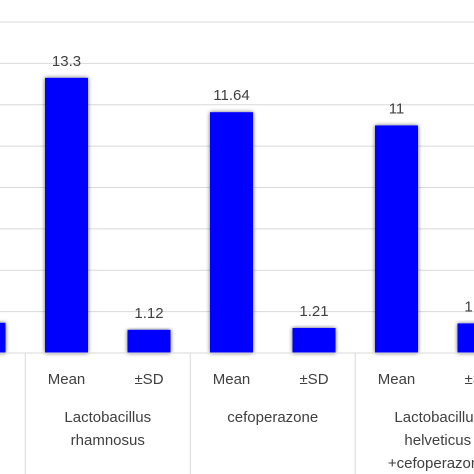 This screenshot has width=474, height=474. Describe the element at coordinates (148, 313) in the screenshot. I see `value-label: 1.12` at that location.